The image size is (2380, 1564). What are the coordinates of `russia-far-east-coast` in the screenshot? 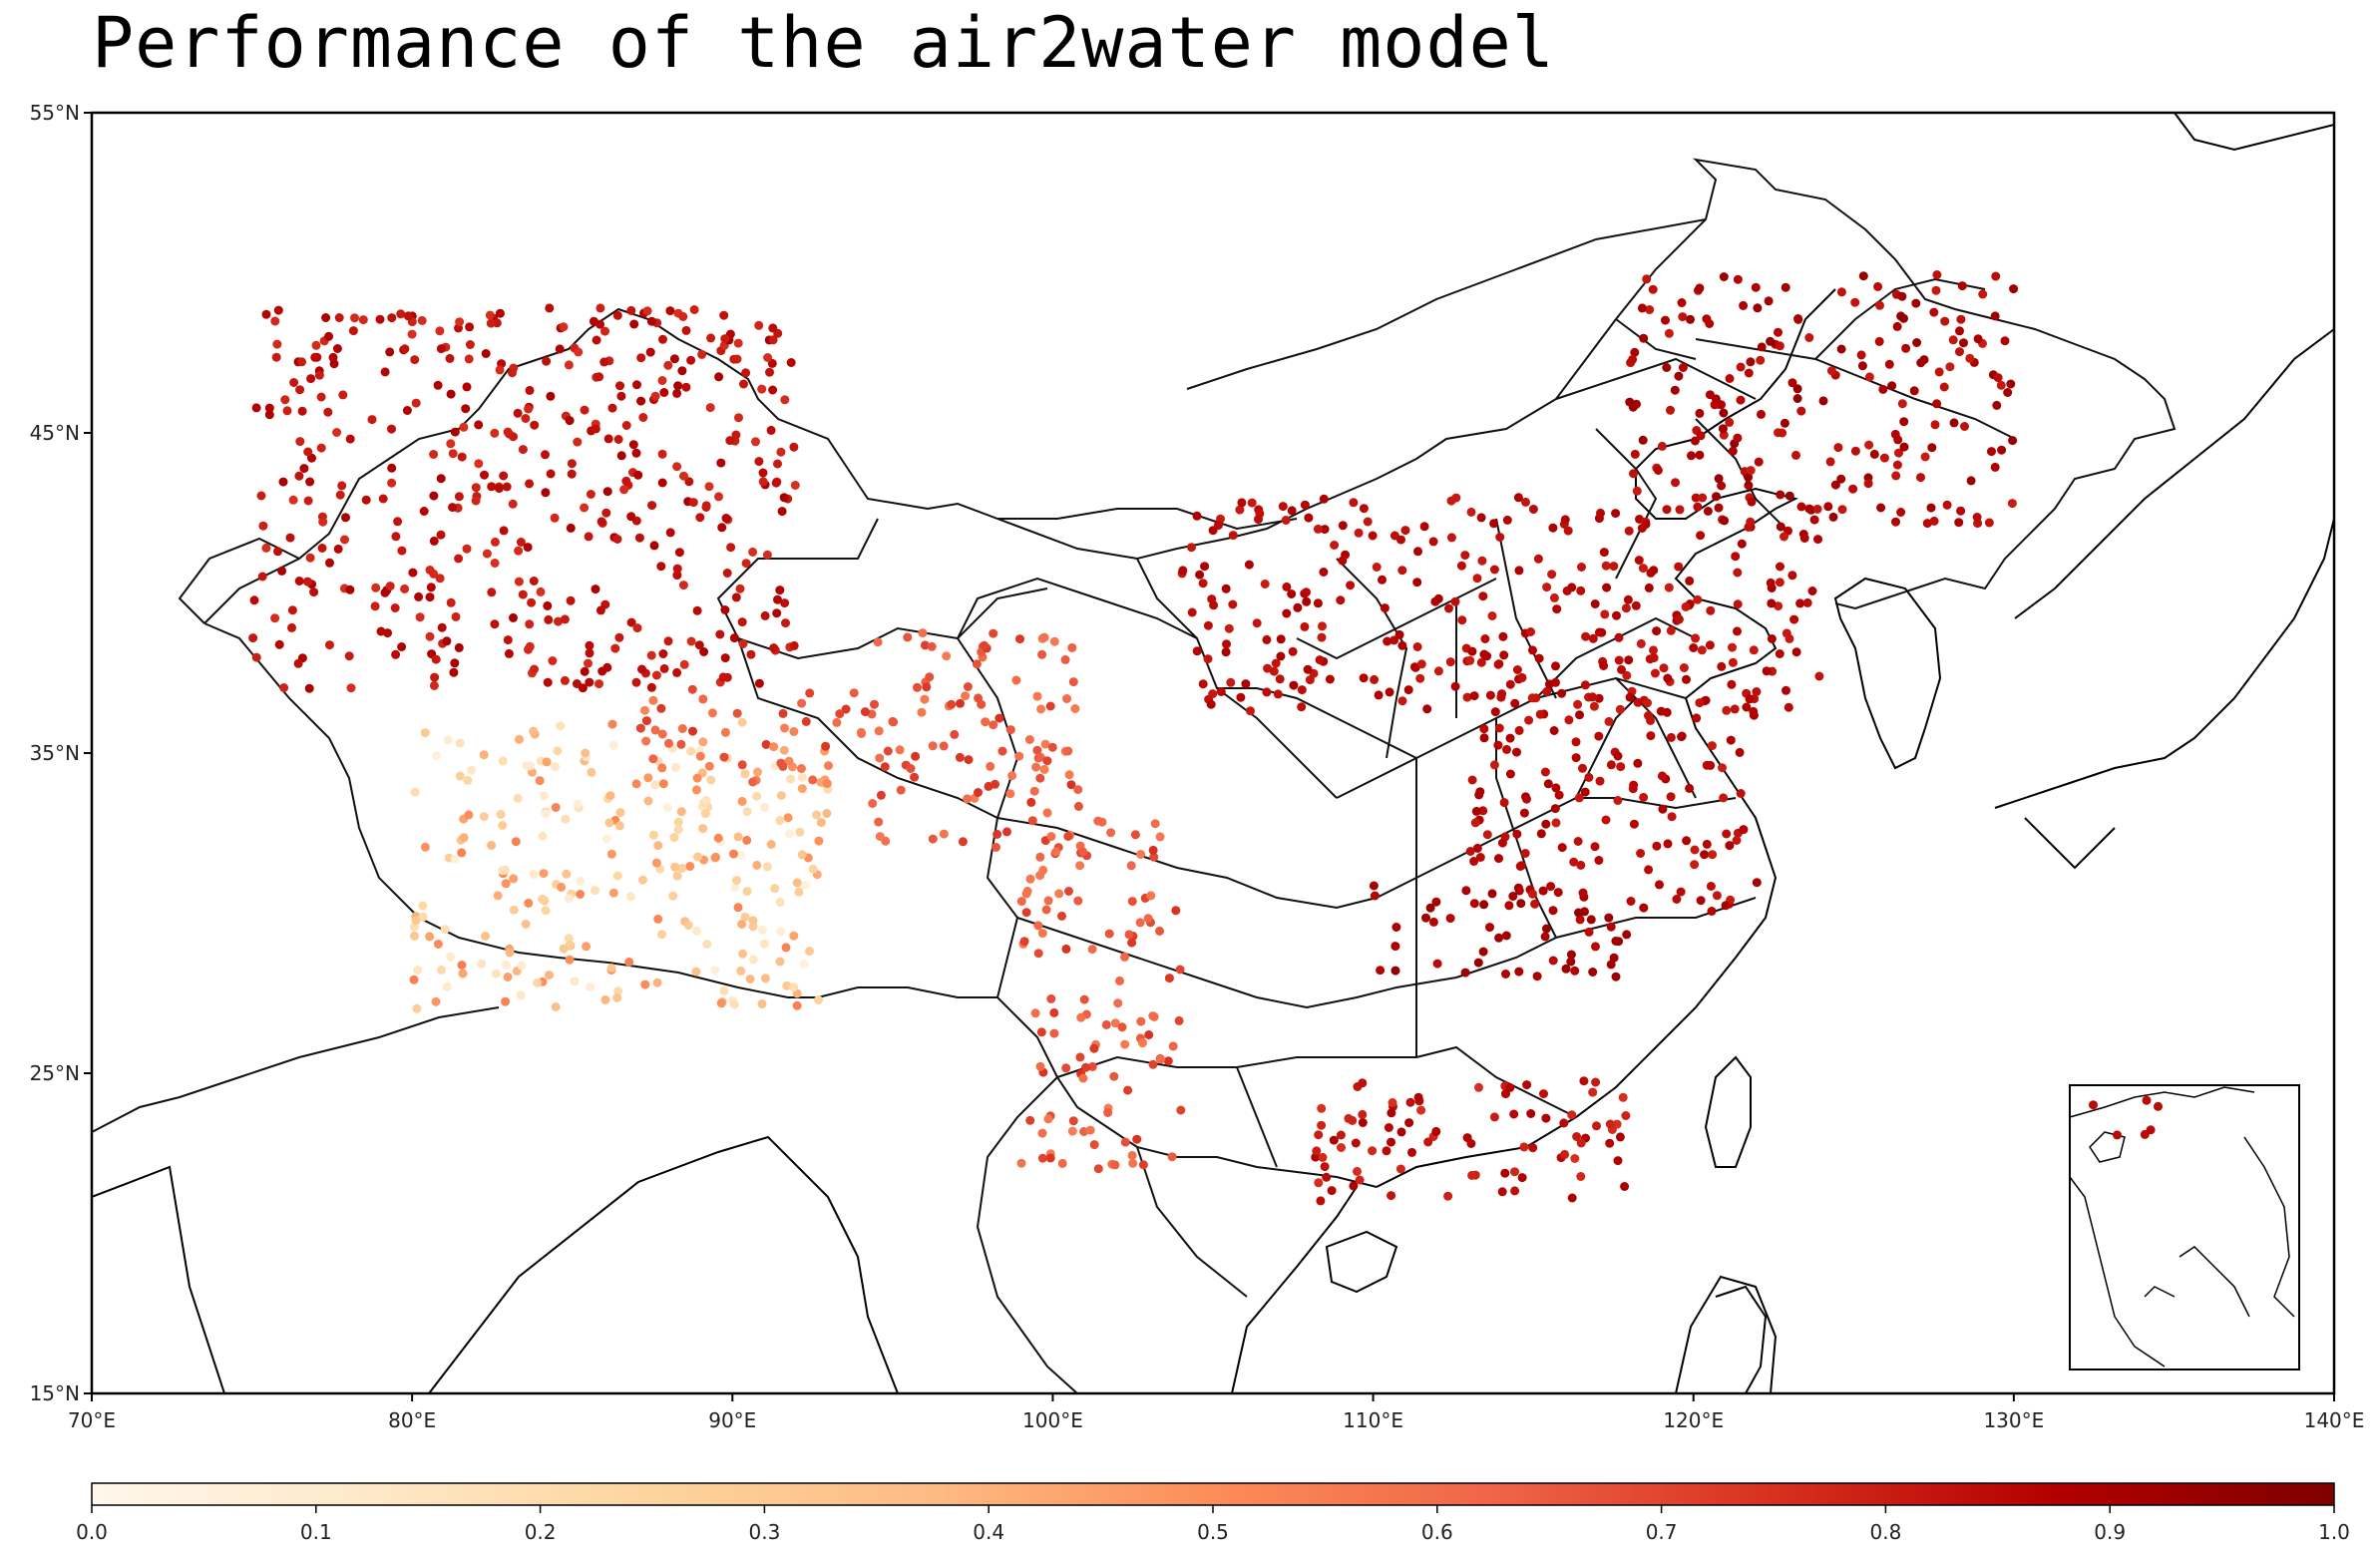 It's located at (2174, 473).